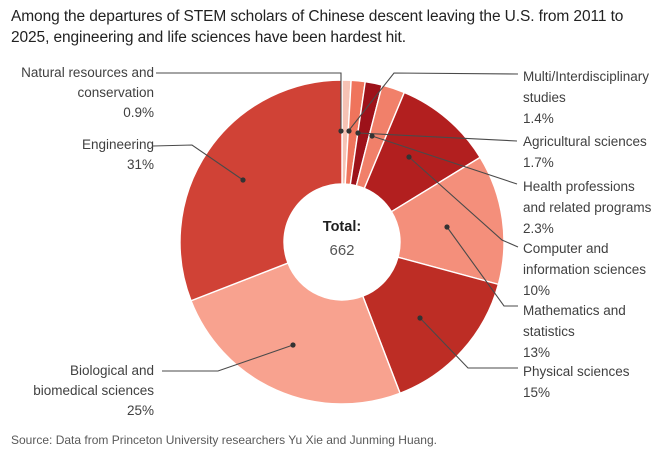 The width and height of the screenshot is (670, 460). What do you see at coordinates (537, 392) in the screenshot?
I see `label-percent: 15%` at bounding box center [537, 392].